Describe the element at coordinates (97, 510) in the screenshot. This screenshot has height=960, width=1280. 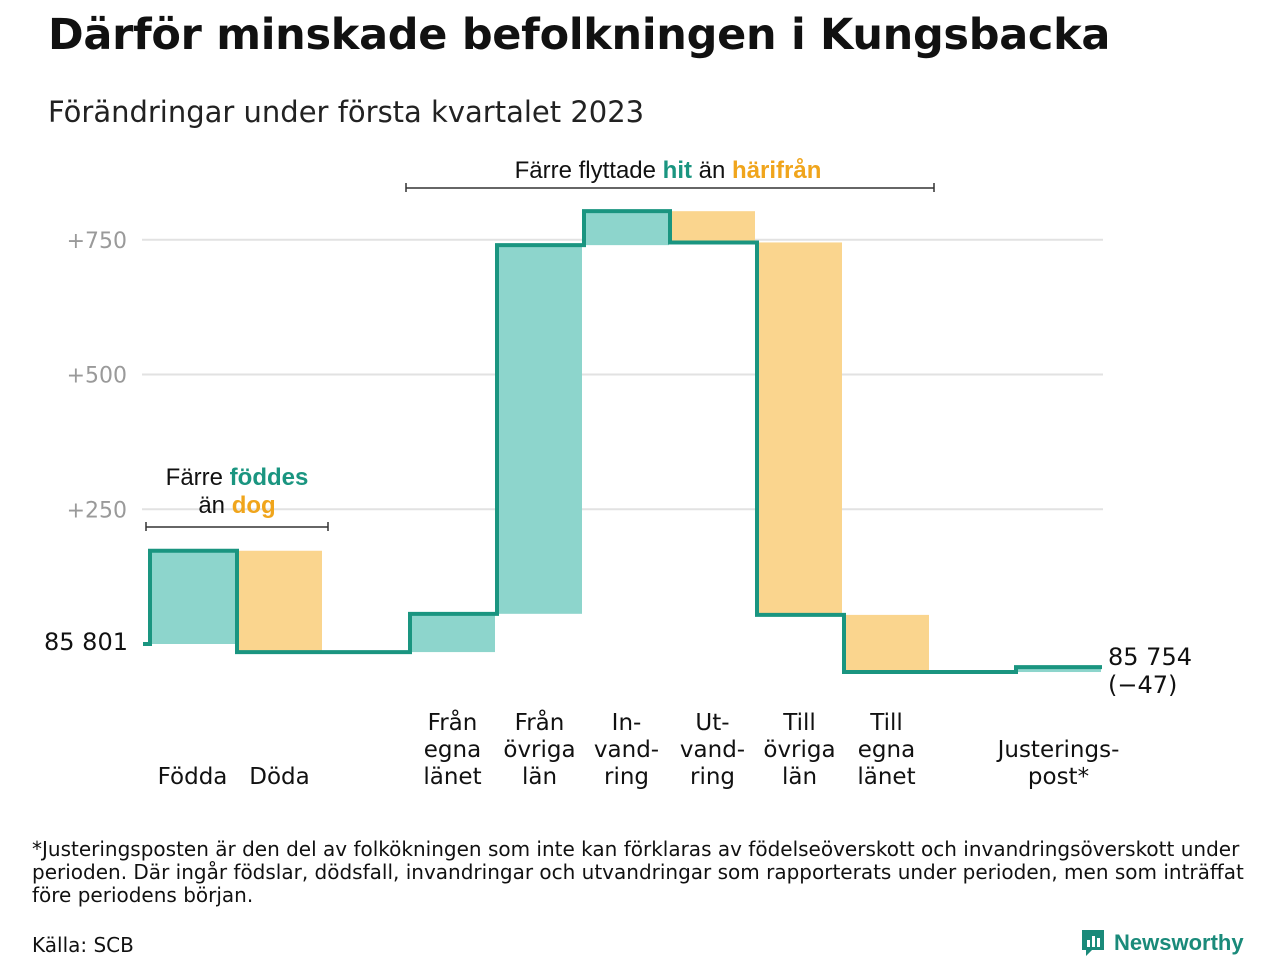
I see `y-tick-label: +250` at that location.